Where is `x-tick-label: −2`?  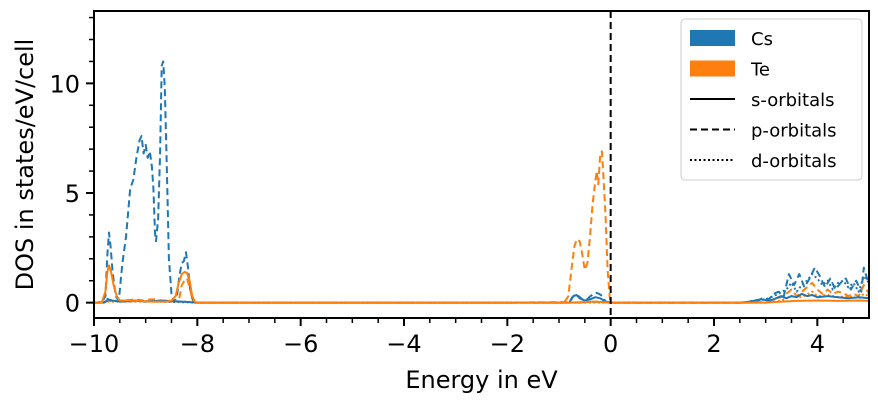
x-tick-label: −2 is located at coordinates (507, 344).